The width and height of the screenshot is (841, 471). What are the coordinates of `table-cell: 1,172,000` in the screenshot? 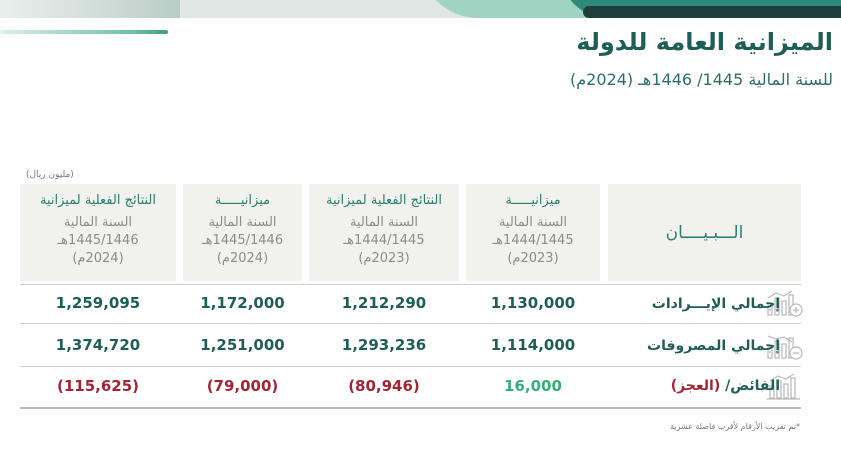 It's located at (242, 303).